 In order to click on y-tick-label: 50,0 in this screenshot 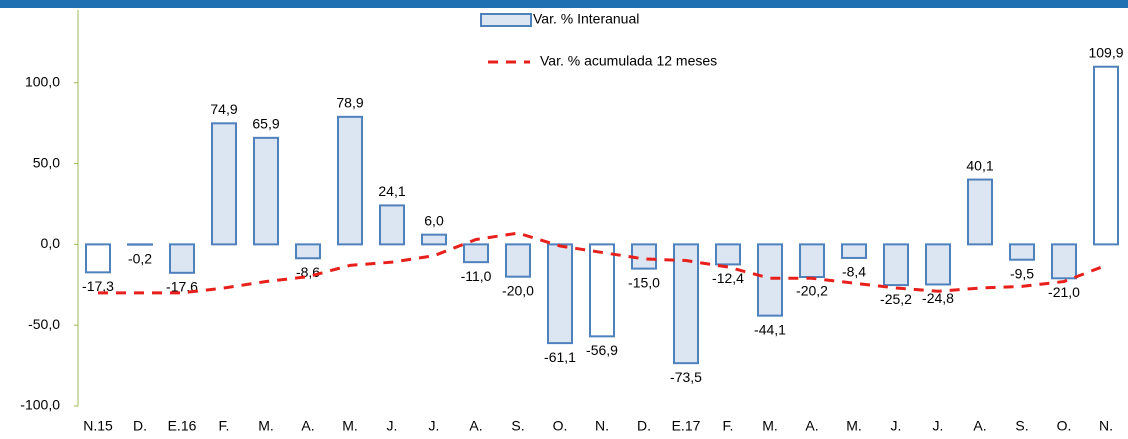, I will do `click(46, 162)`.